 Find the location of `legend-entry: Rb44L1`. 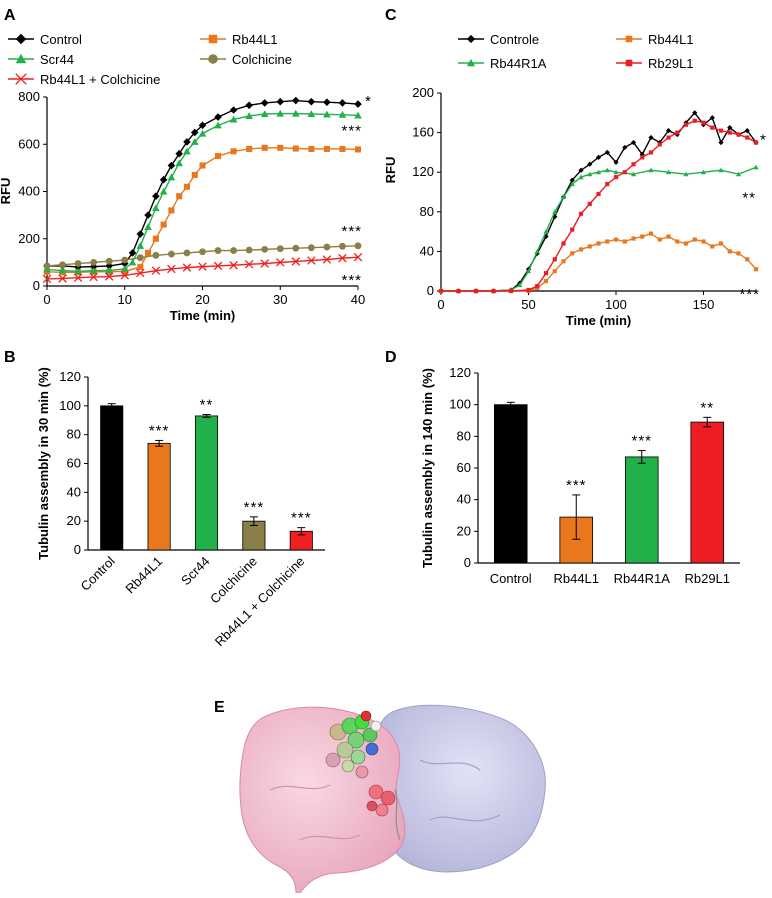

legend-entry: Rb44L1 is located at coordinates (239, 39).